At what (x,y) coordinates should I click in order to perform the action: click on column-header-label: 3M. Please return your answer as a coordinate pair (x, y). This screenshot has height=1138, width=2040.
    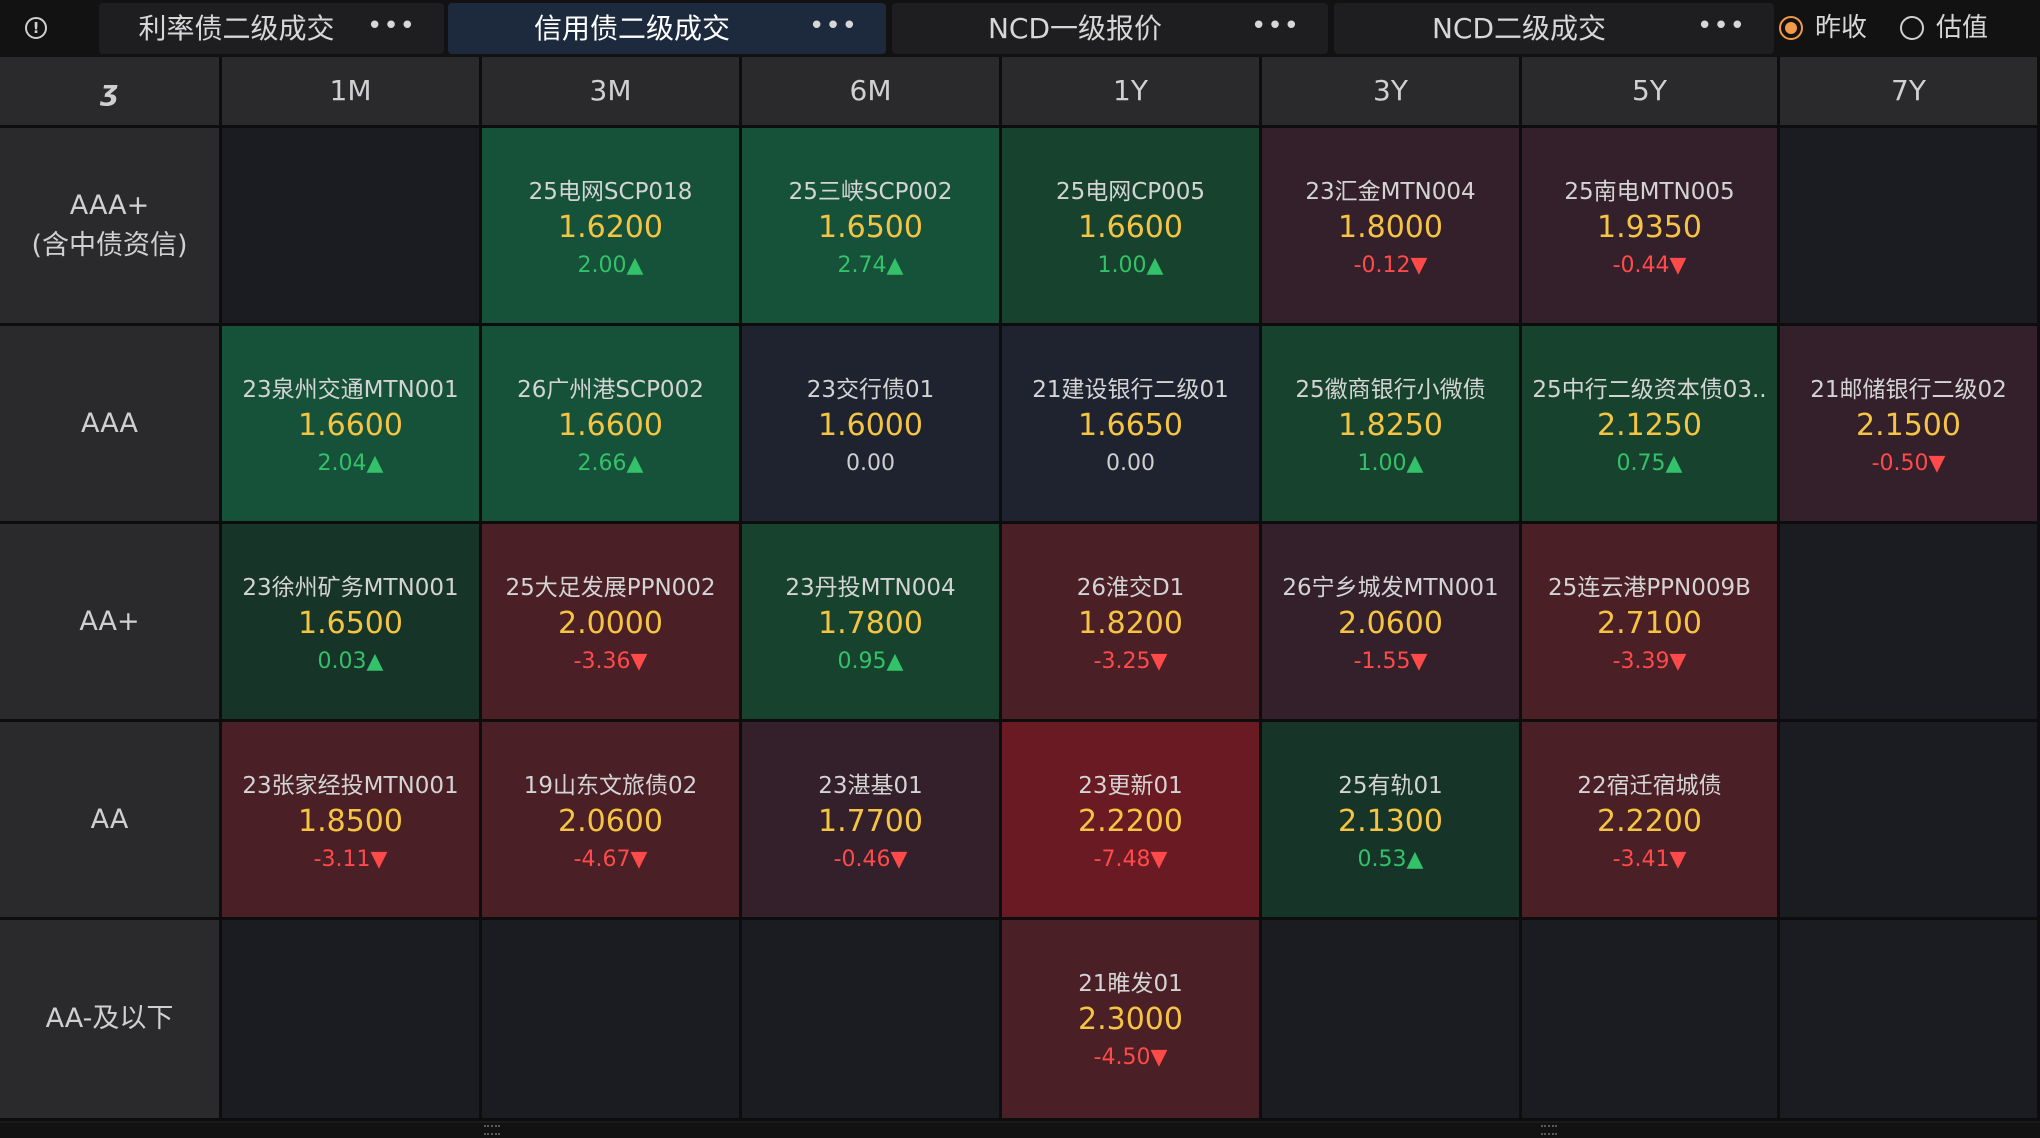
    Looking at the image, I should click on (610, 90).